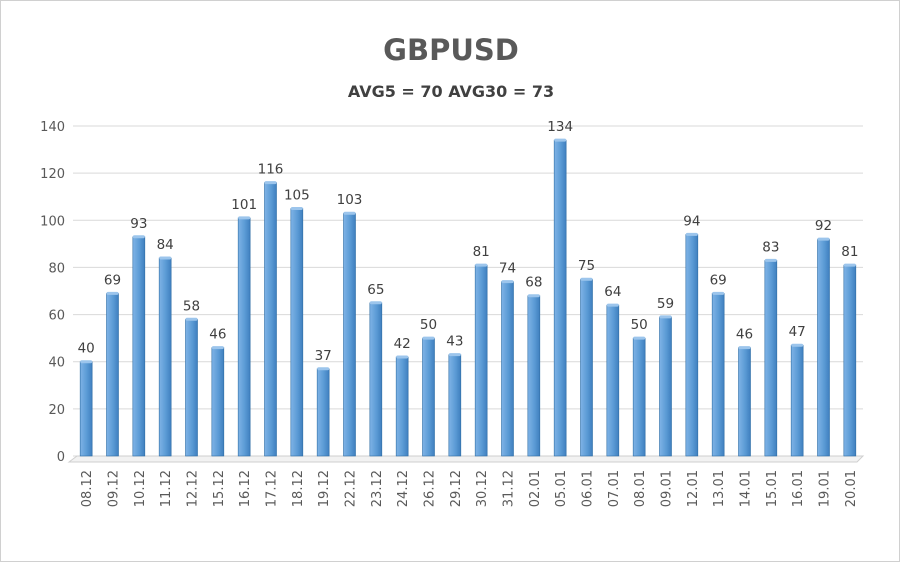 The height and width of the screenshot is (563, 900). Describe the element at coordinates (56, 268) in the screenshot. I see `y-tick-label: 80` at that location.